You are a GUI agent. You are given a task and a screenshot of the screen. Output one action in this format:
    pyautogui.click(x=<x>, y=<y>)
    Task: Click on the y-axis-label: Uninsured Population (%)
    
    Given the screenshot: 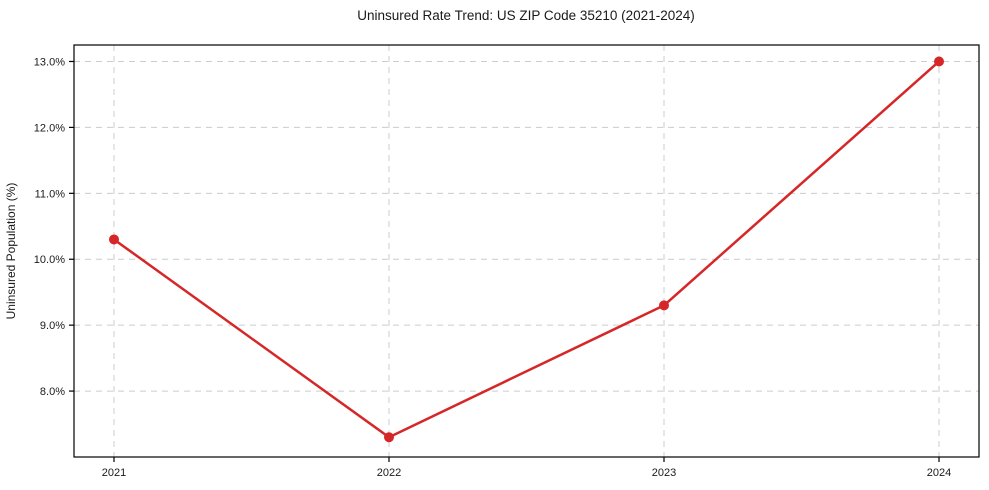 What is the action you would take?
    pyautogui.click(x=11, y=251)
    